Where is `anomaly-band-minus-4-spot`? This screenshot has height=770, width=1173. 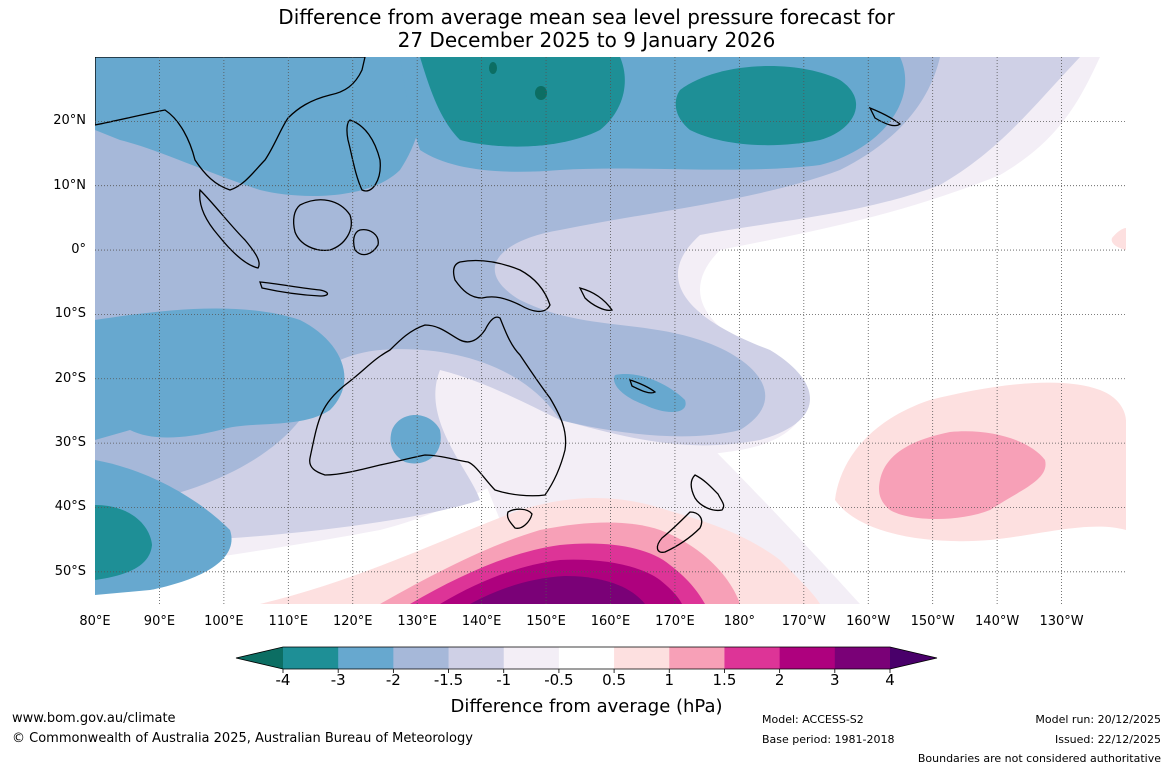
anomaly-band-minus-4-spot is located at coordinates (541, 93).